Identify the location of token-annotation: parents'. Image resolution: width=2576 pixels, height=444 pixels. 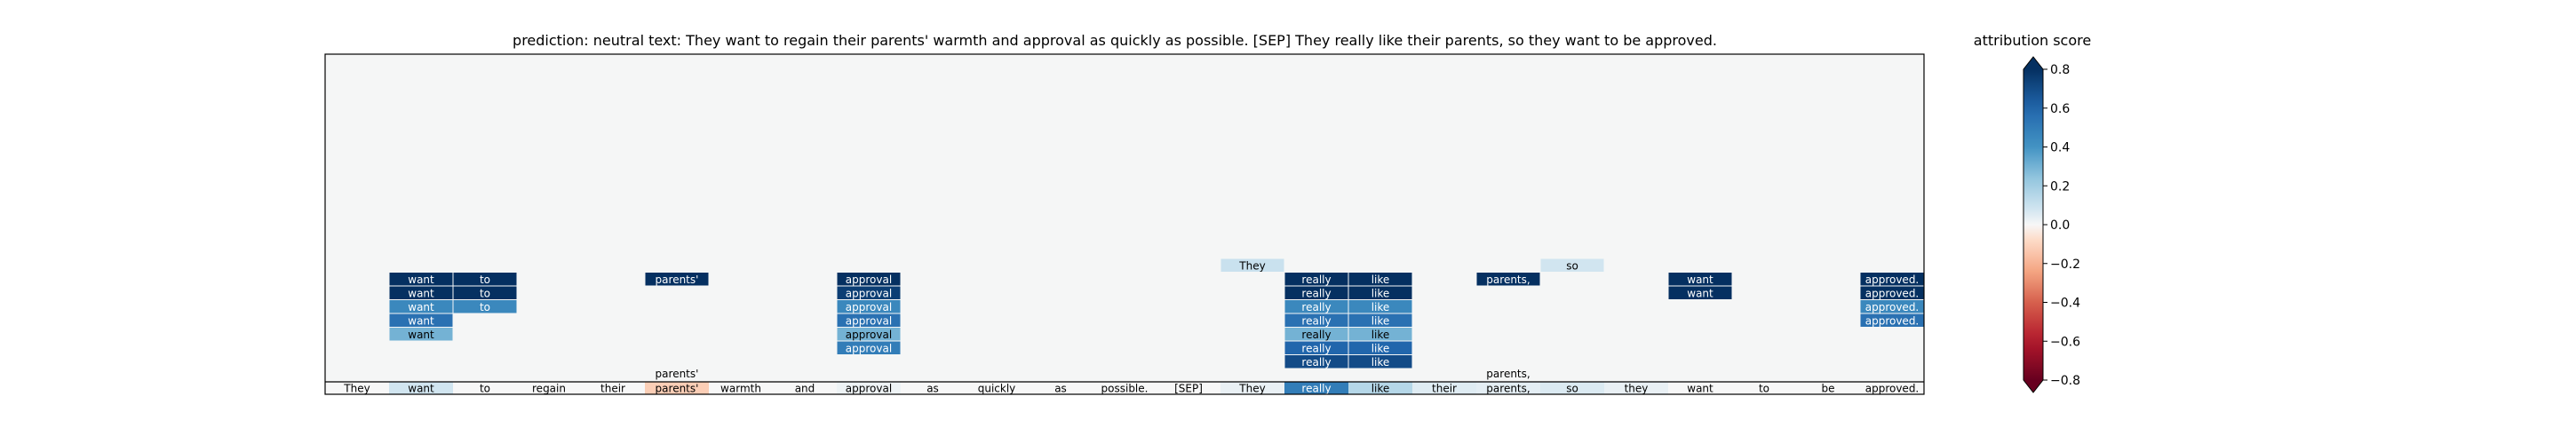
(677, 374).